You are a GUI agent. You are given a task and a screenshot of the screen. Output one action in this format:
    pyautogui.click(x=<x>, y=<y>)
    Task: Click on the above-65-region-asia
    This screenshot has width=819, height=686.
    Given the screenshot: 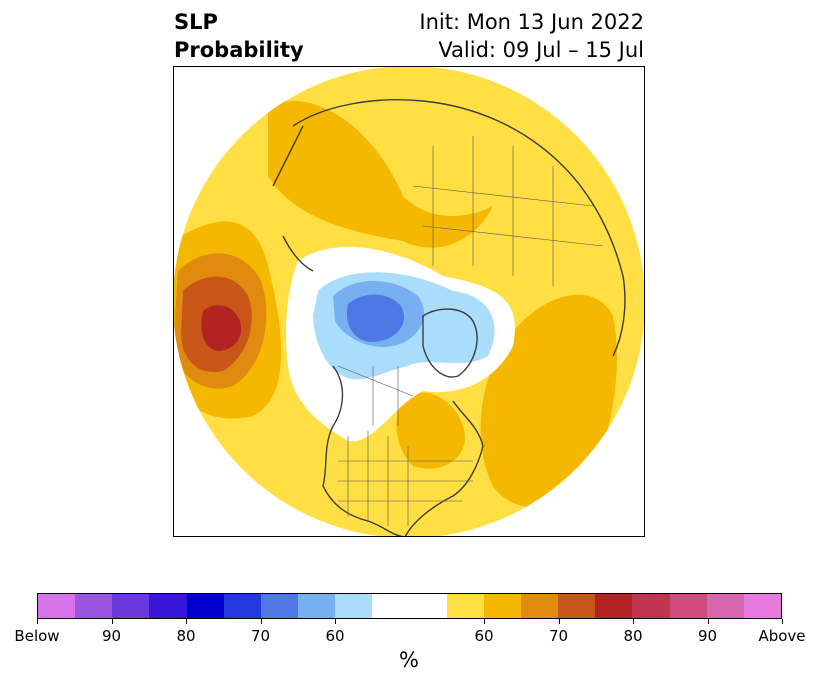 What is the action you would take?
    pyautogui.click(x=380, y=174)
    